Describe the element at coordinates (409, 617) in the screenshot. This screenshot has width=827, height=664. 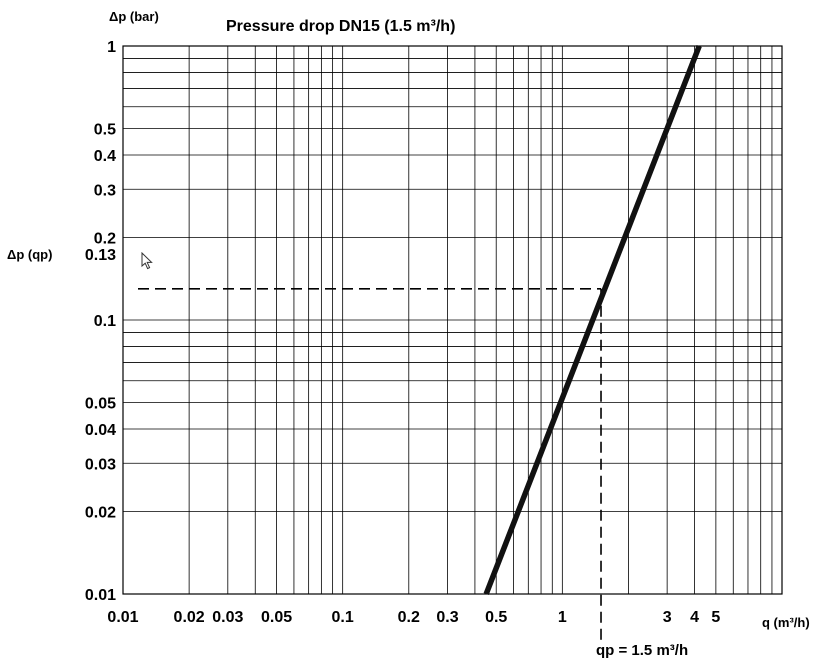
I see `x-tick-label: 0.2` at that location.